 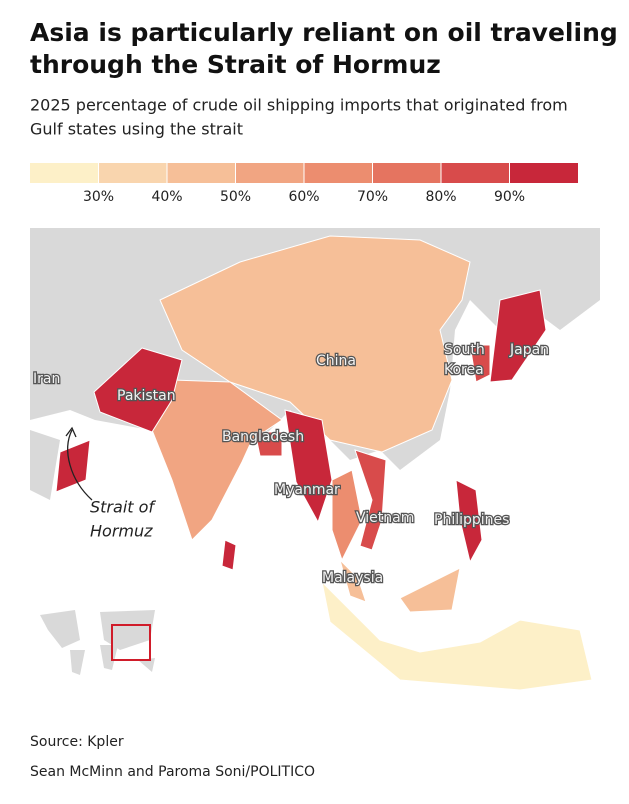 What do you see at coordinates (45, 465) in the screenshot?
I see `land` at bounding box center [45, 465].